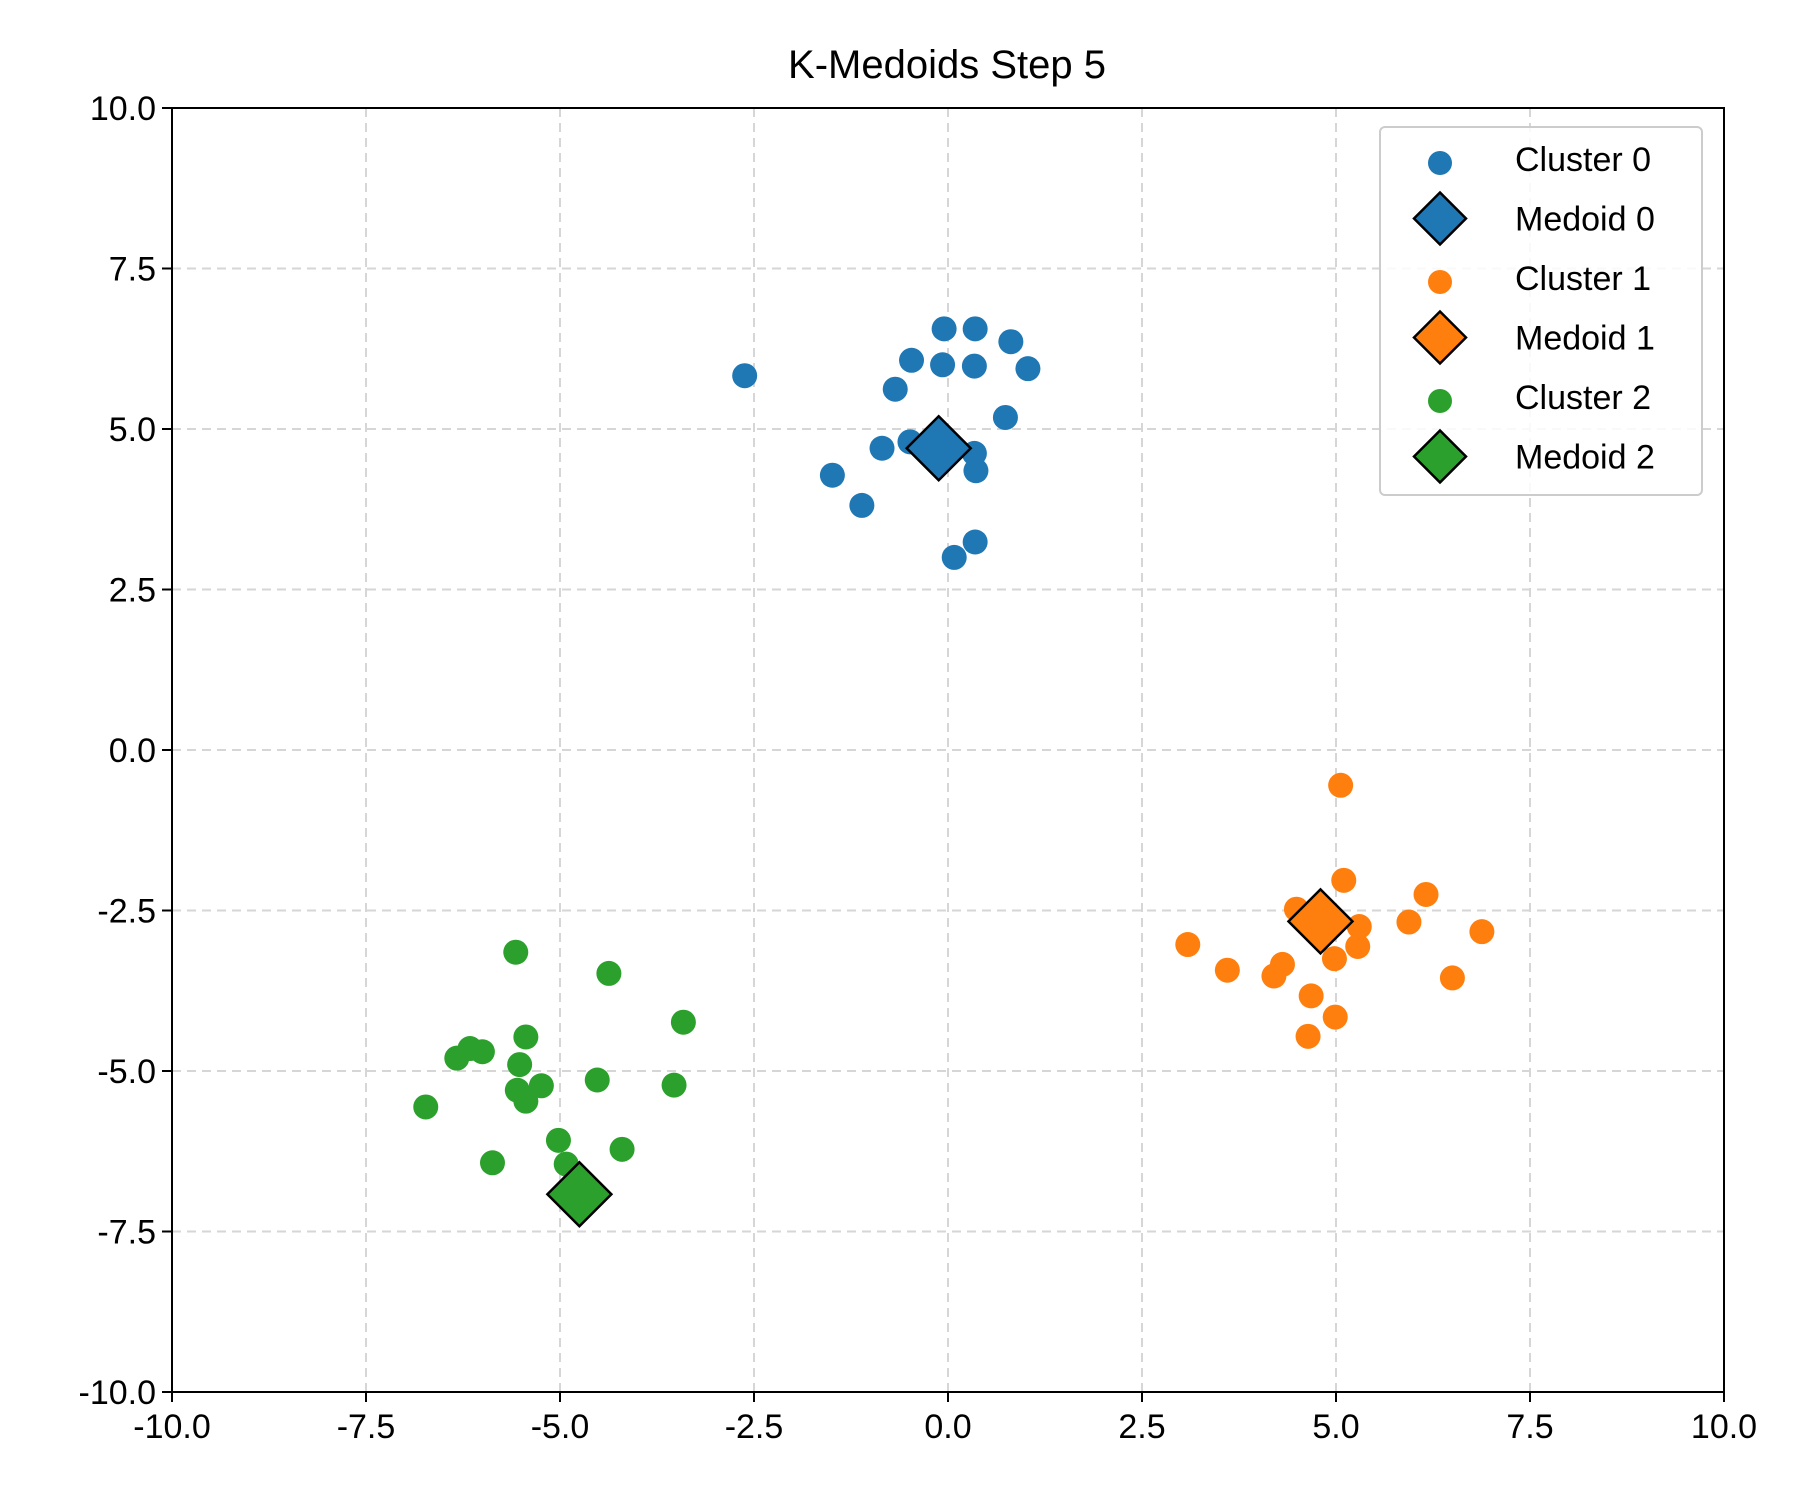  I want to click on legend-label: Cluster 0, so click(1583, 160).